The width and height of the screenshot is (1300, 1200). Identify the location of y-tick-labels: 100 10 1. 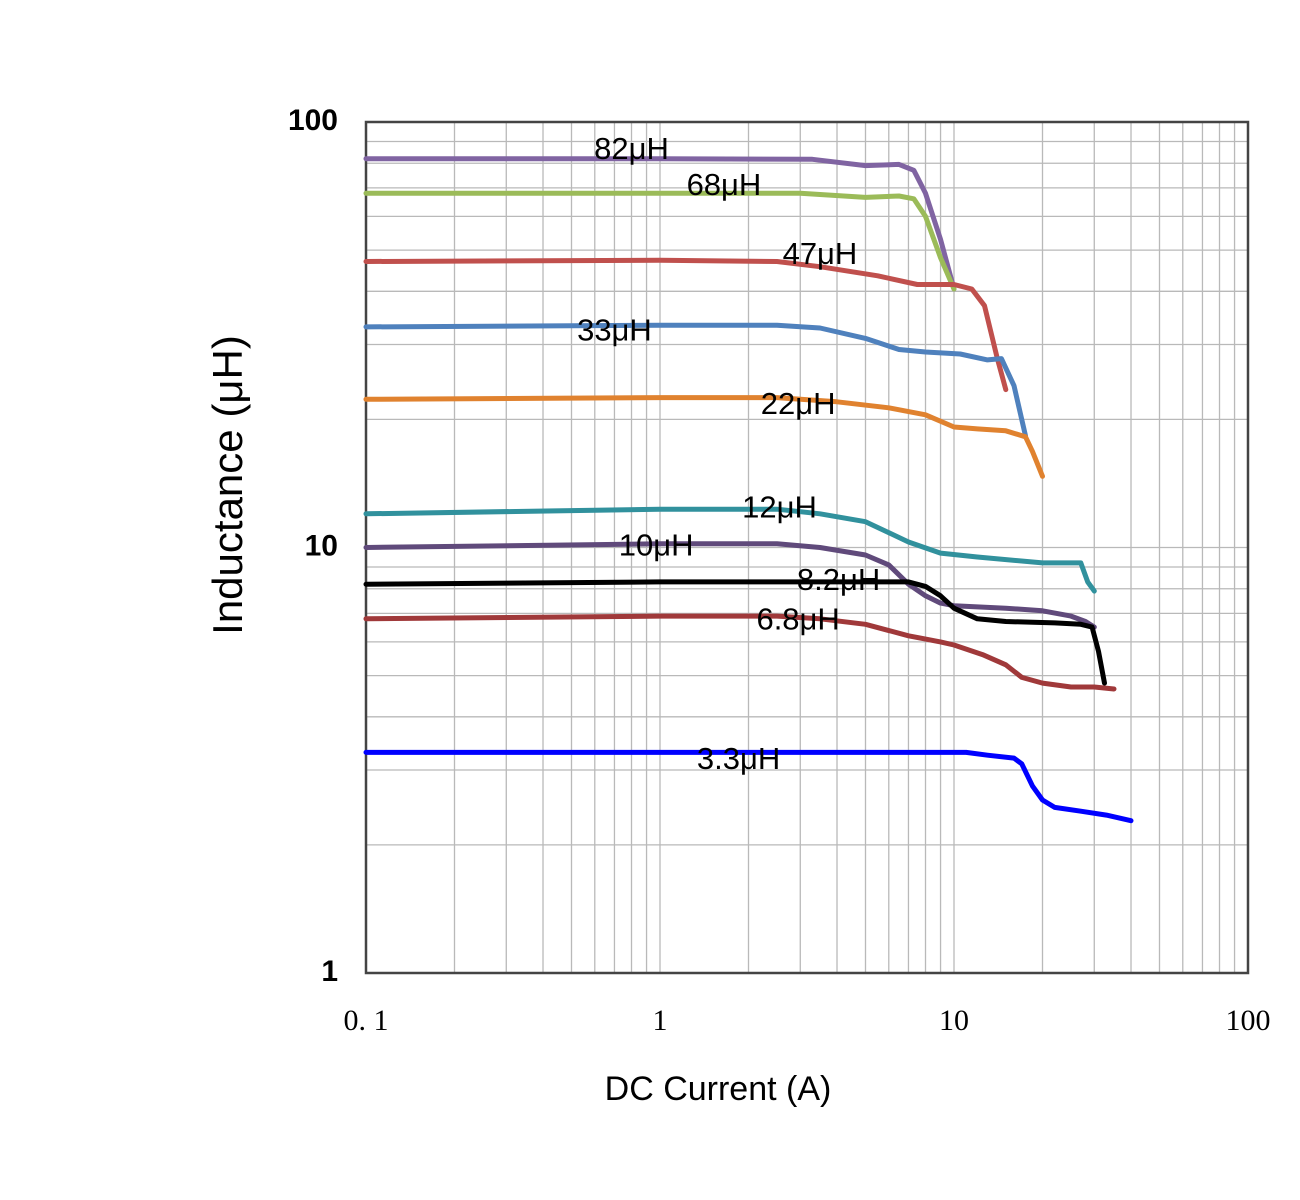
(313, 546).